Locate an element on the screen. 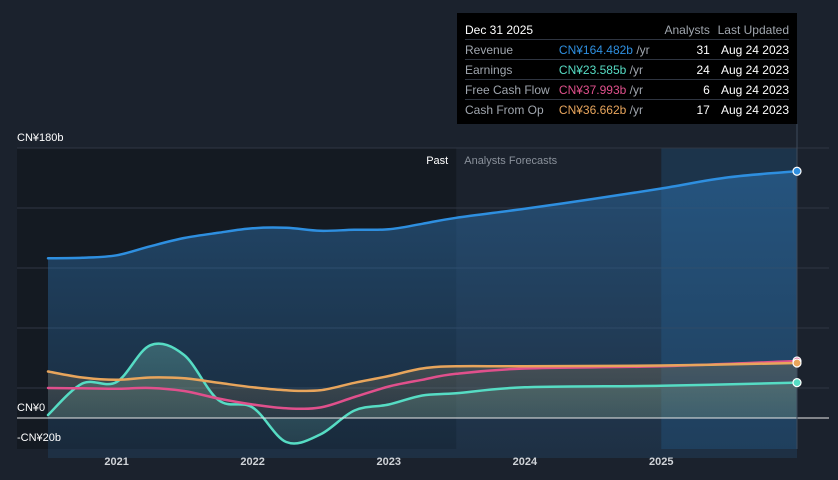  tooltip-label: Free Cash Flow is located at coordinates (512, 89).